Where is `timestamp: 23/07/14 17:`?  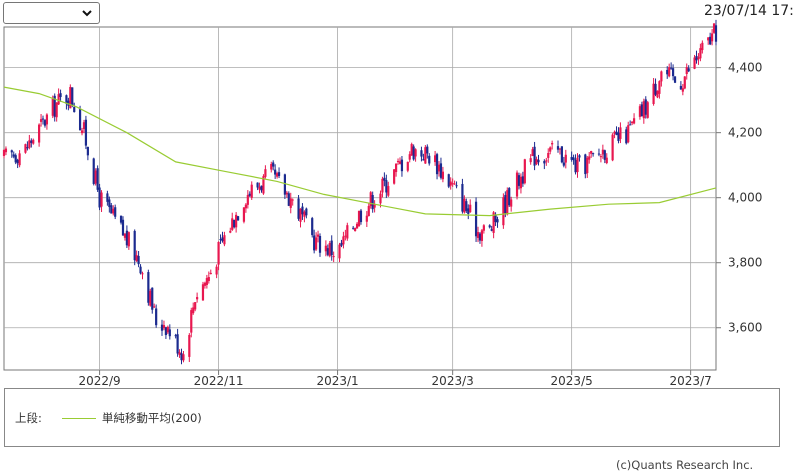 timestamp: 23/07/14 17: is located at coordinates (749, 11).